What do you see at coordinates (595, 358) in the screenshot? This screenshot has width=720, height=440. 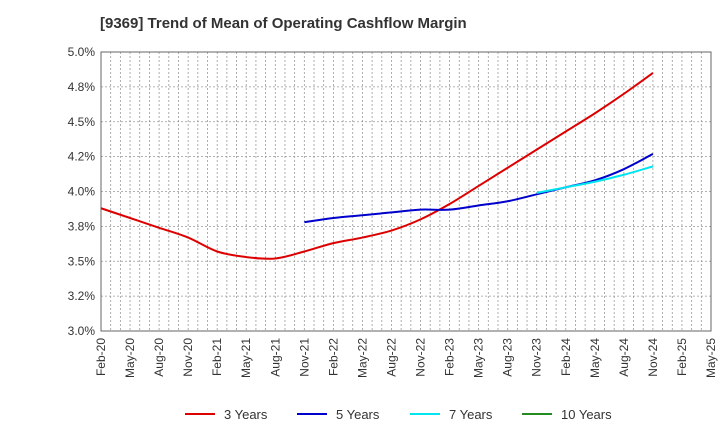 I see `x-tick-label: May-24` at bounding box center [595, 358].